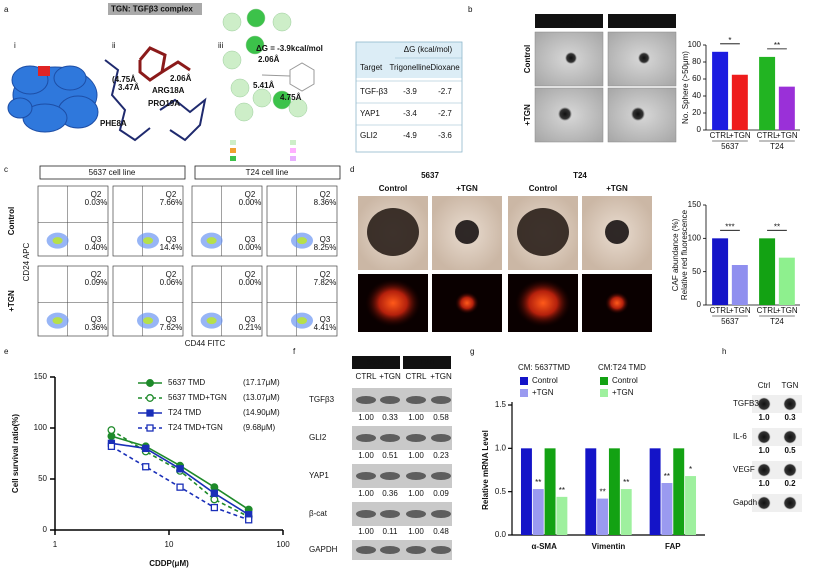 The height and width of the screenshot is (574, 816). What do you see at coordinates (410, 135) in the screenshot?
I see `table-cell: -4.9` at bounding box center [410, 135].